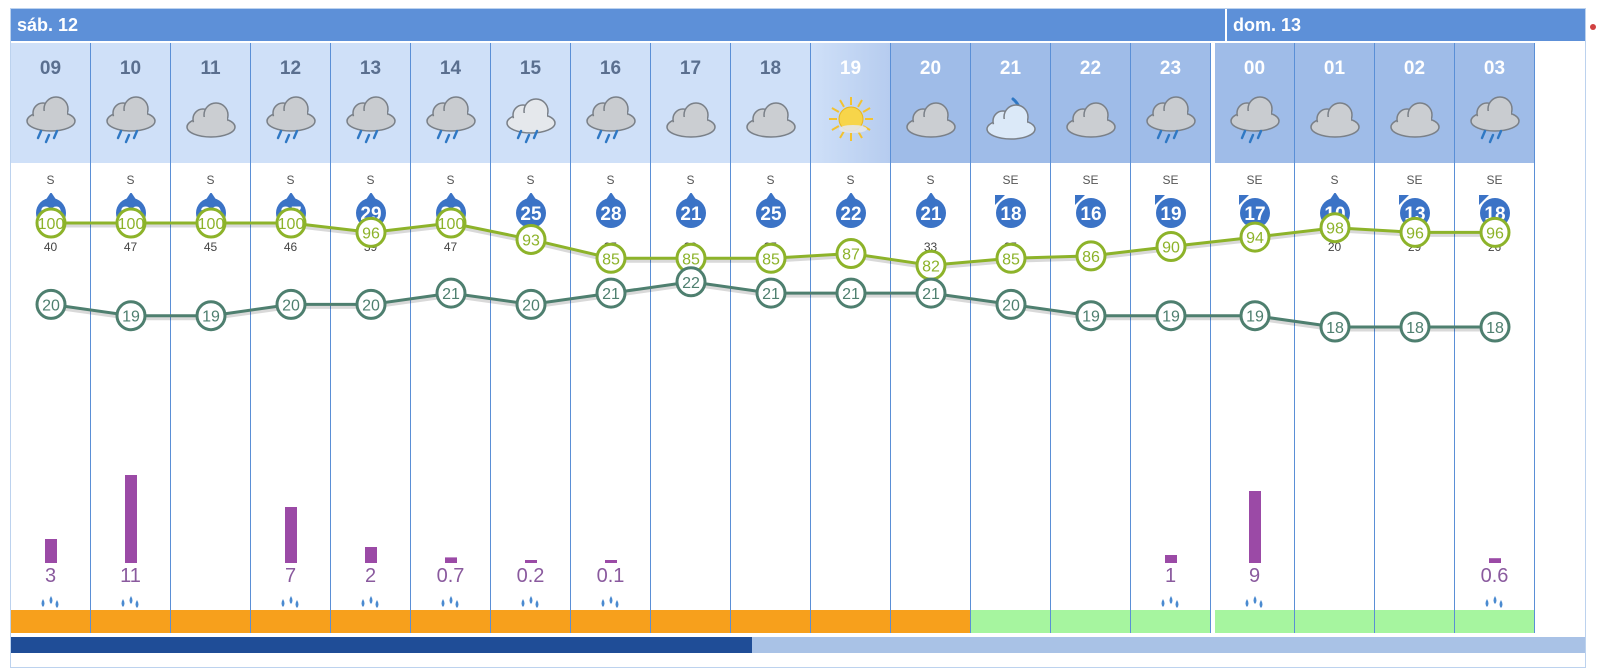 Image resolution: width=1600 pixels, height=672 pixels. What do you see at coordinates (1254, 247) in the screenshot?
I see `wind-gust: 19` at bounding box center [1254, 247].